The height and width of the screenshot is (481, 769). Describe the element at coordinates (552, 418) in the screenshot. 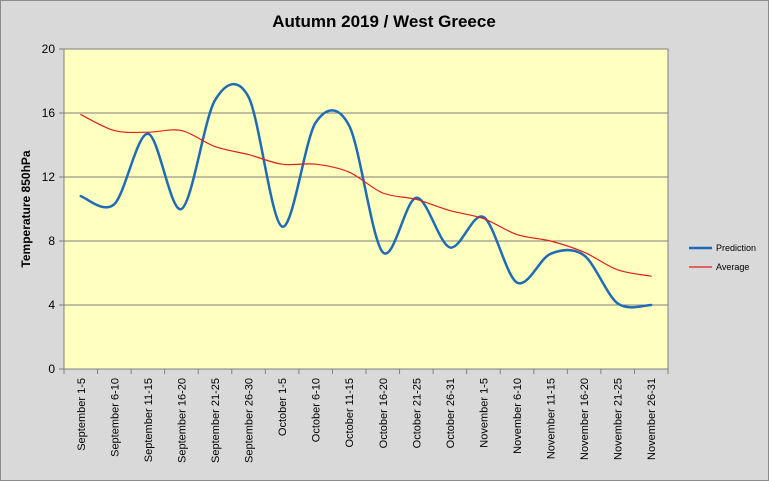

I see `x-tick-label: November 11-15` at that location.